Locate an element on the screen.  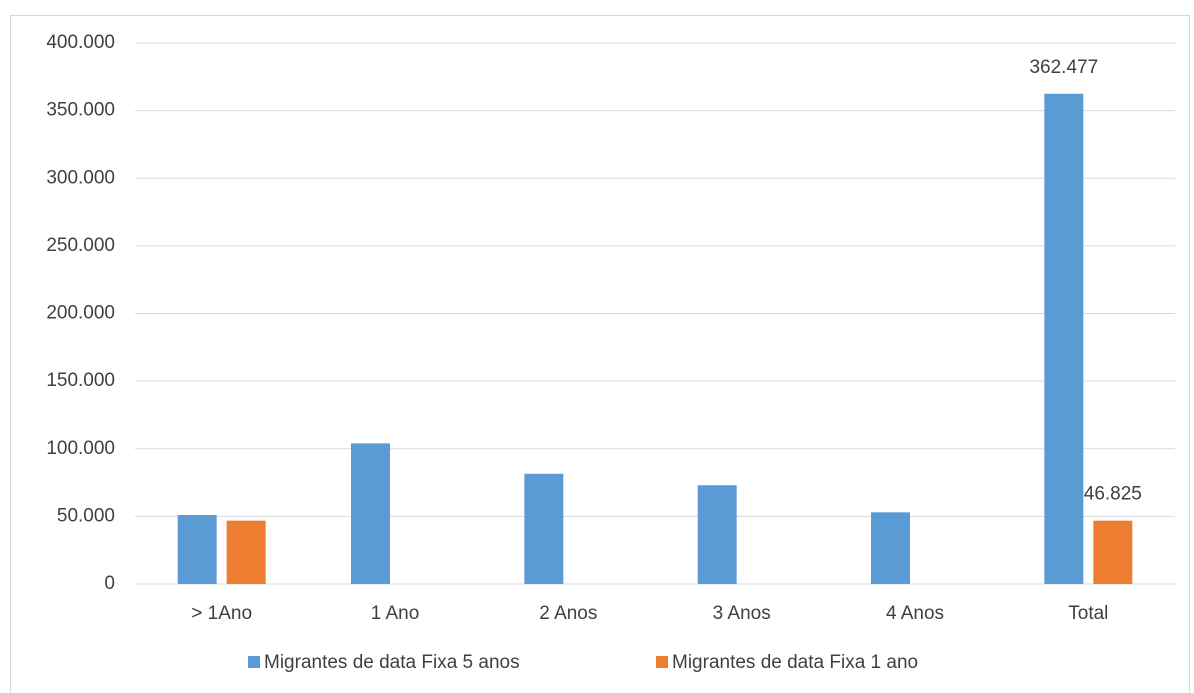
y-tick-label: 100.000 is located at coordinates (80, 448).